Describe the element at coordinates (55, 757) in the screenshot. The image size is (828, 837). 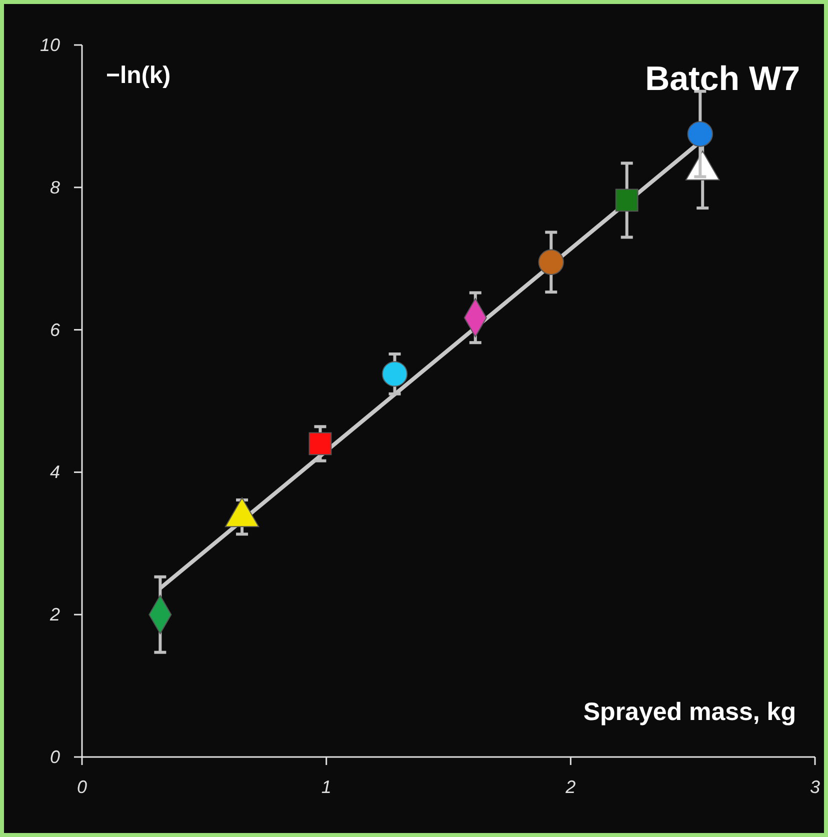
I see `y-tick-label: 0` at that location.